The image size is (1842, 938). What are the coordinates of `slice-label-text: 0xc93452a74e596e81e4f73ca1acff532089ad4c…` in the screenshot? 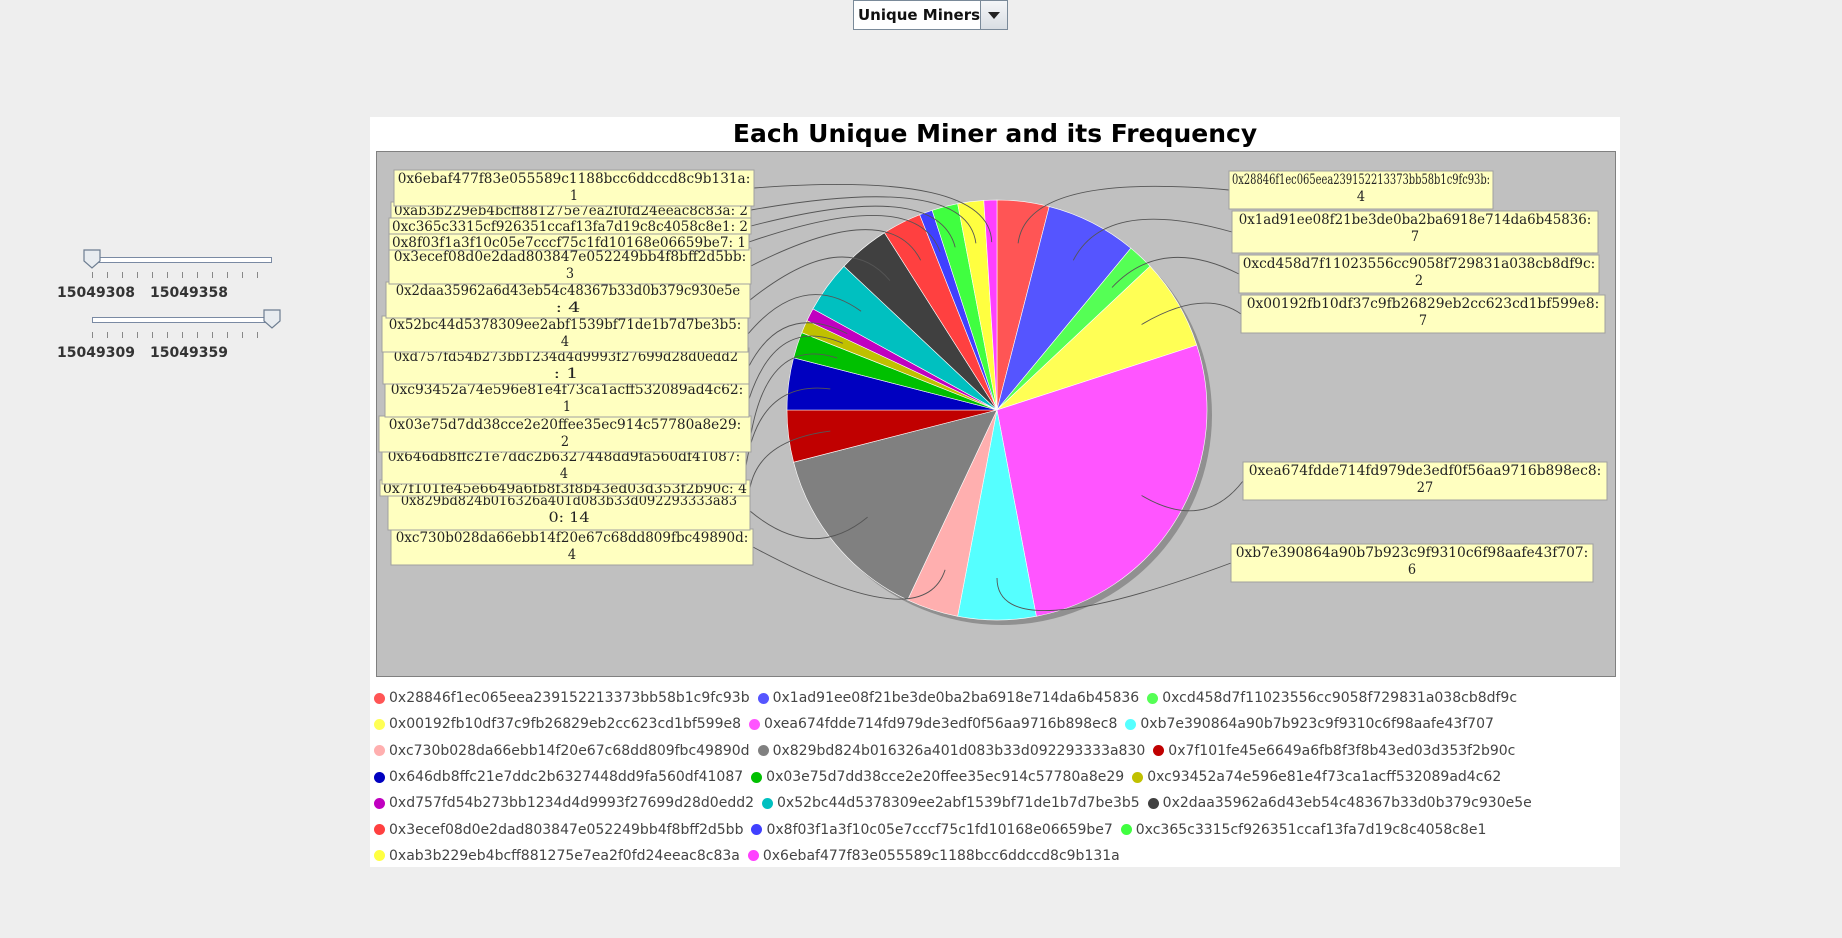 It's located at (567, 390).